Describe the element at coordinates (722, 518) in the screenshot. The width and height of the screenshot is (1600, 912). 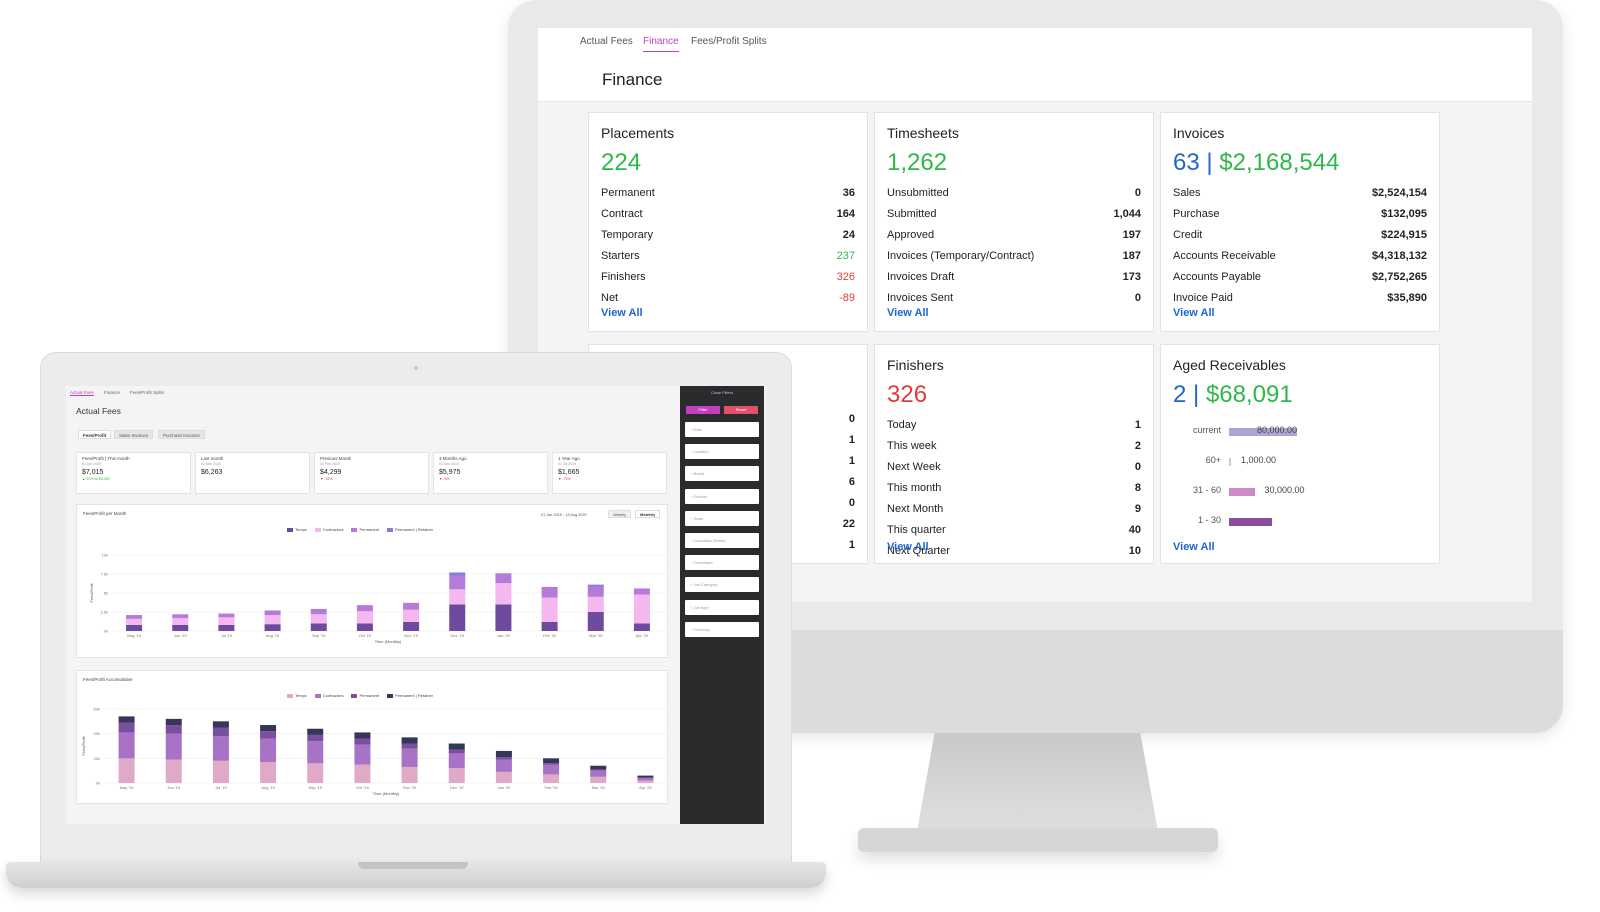
I see `filter-field: › Team` at that location.